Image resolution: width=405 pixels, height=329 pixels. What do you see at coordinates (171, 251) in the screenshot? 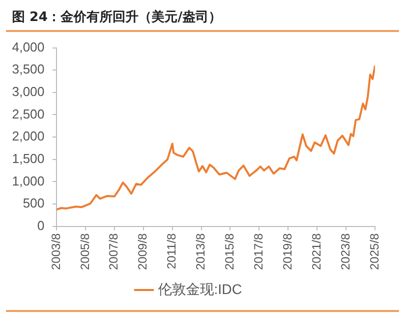
I see `x-tick-label: 2011/8` at bounding box center [171, 251].